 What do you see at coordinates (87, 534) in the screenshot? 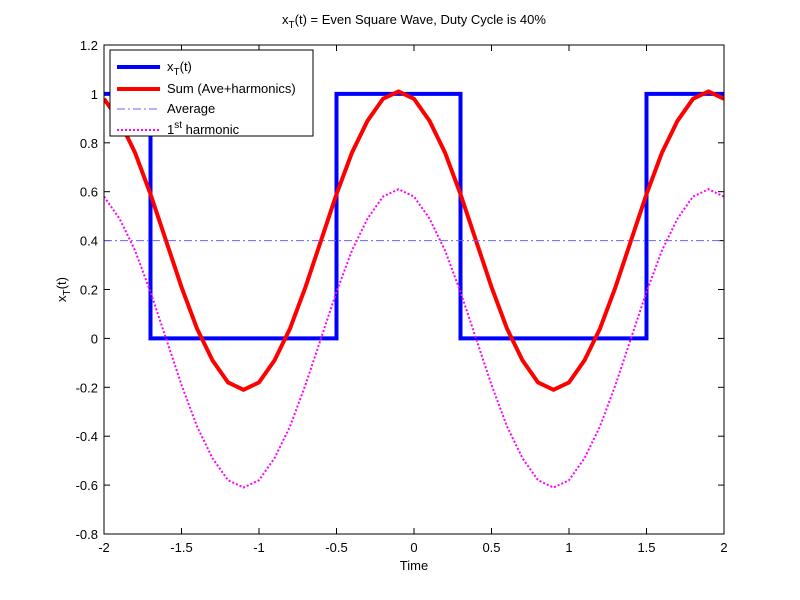
I see `y-tick-label: -0.8` at bounding box center [87, 534].